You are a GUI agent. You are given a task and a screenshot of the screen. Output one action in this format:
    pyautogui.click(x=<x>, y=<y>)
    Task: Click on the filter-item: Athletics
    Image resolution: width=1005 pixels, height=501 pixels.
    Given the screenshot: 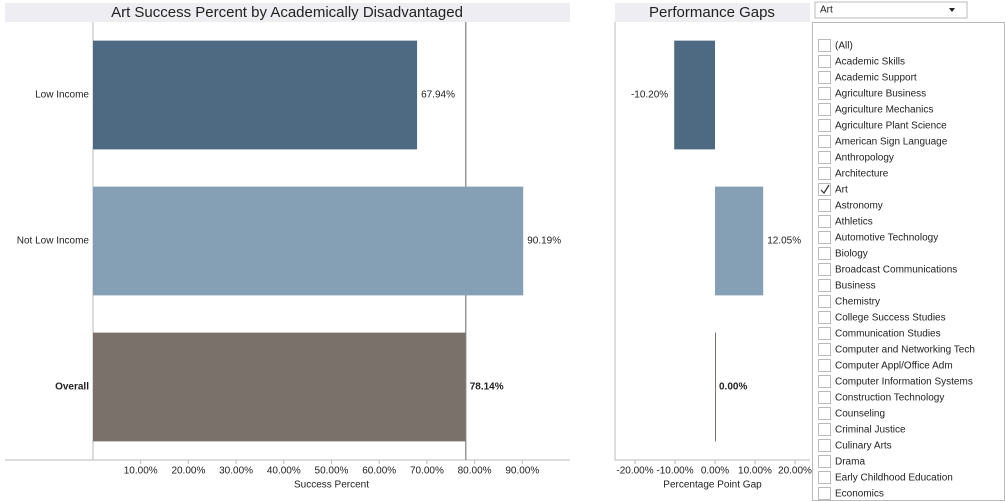 What is the action you would take?
    pyautogui.click(x=854, y=222)
    